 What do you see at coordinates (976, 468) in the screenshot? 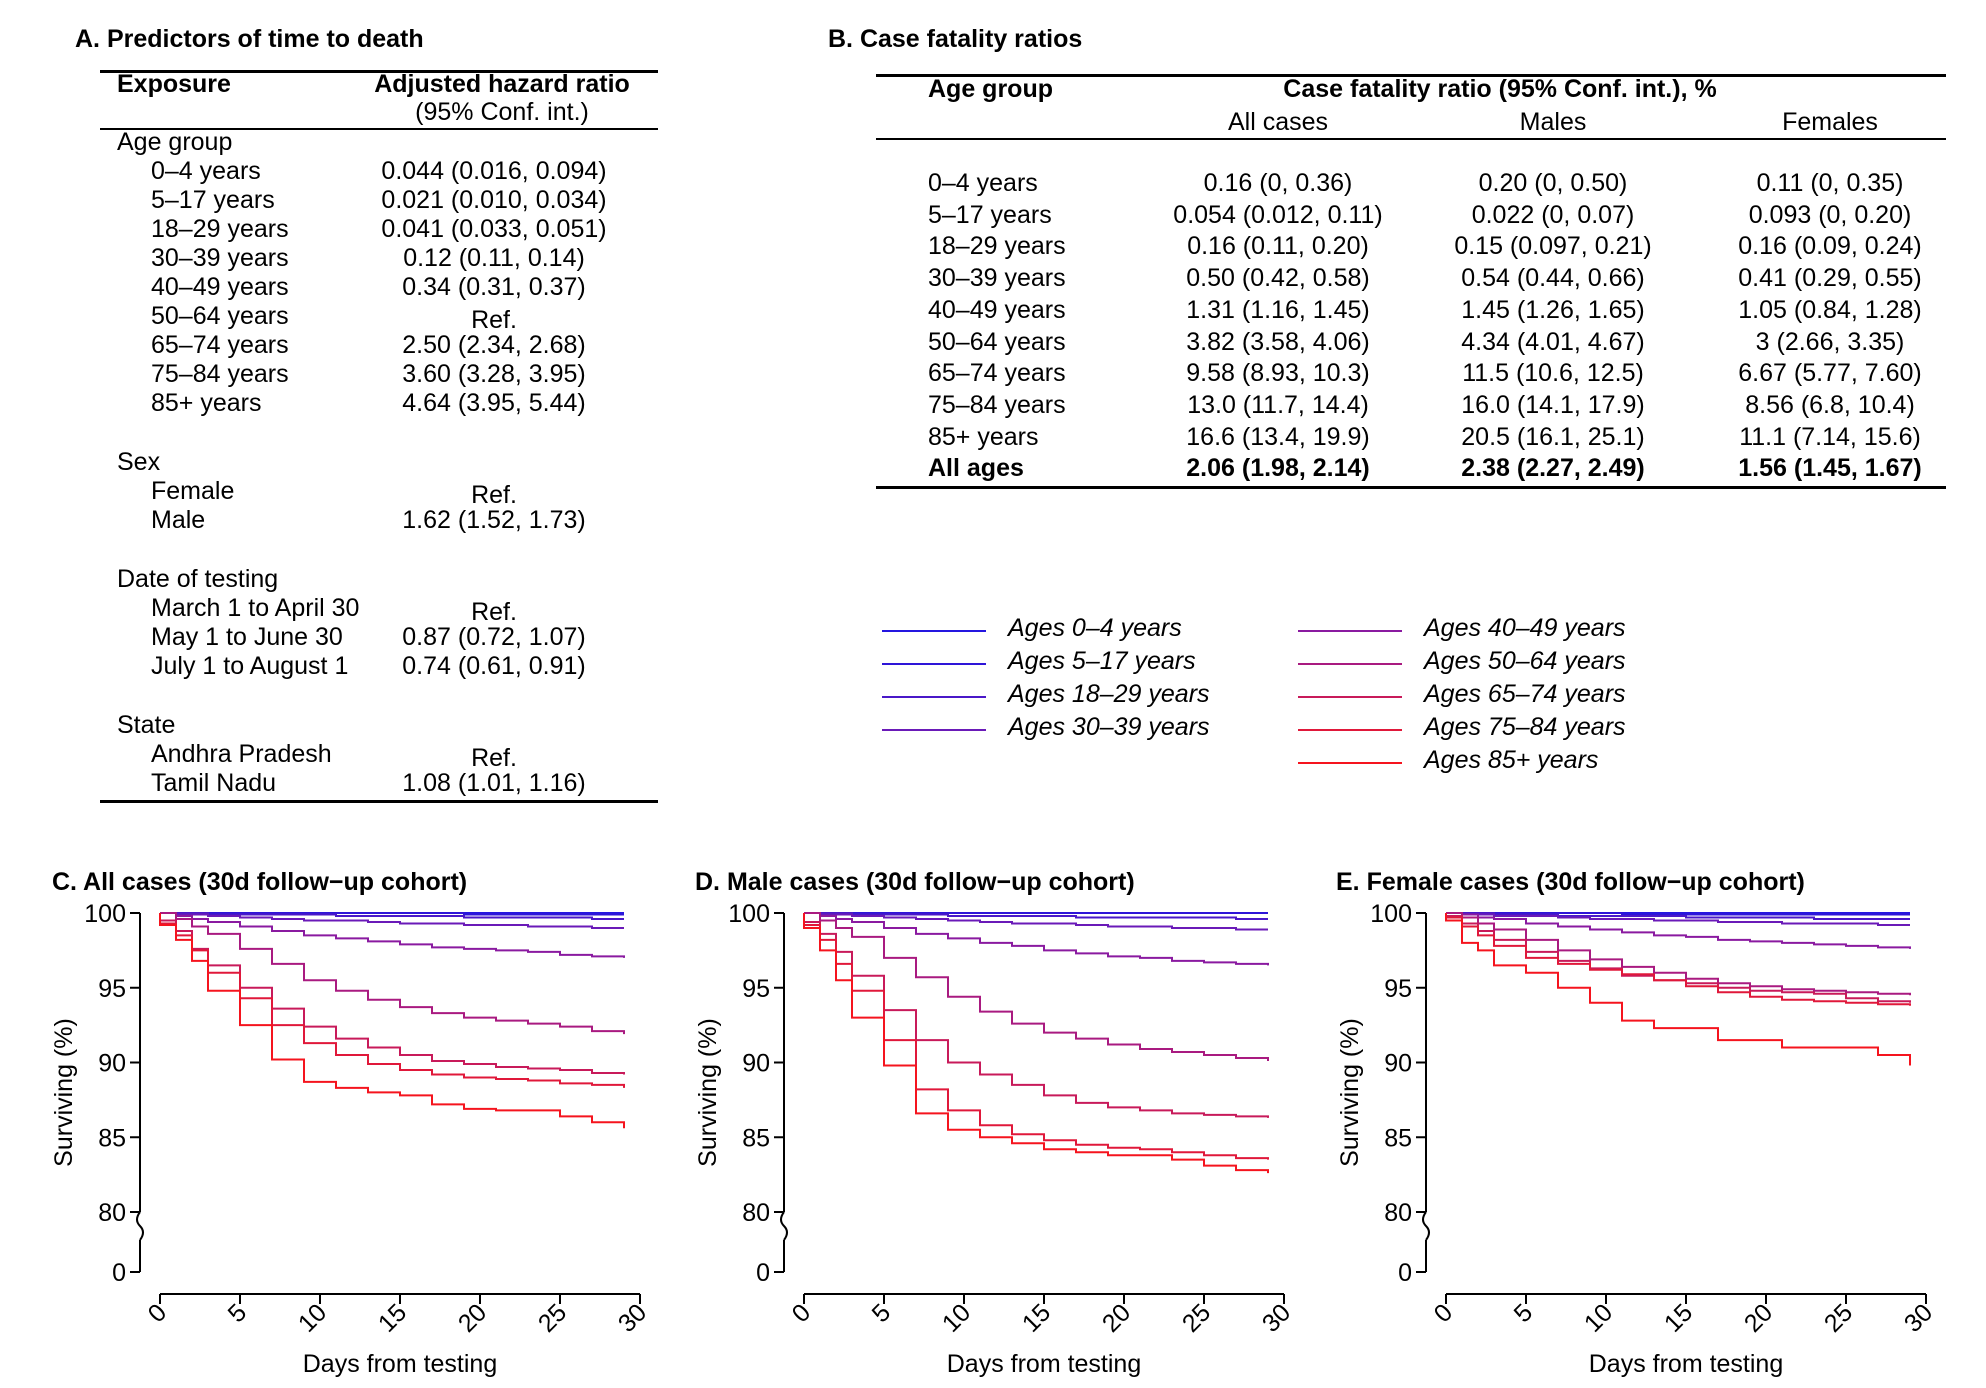
I see `row-age-label: All ages` at bounding box center [976, 468].